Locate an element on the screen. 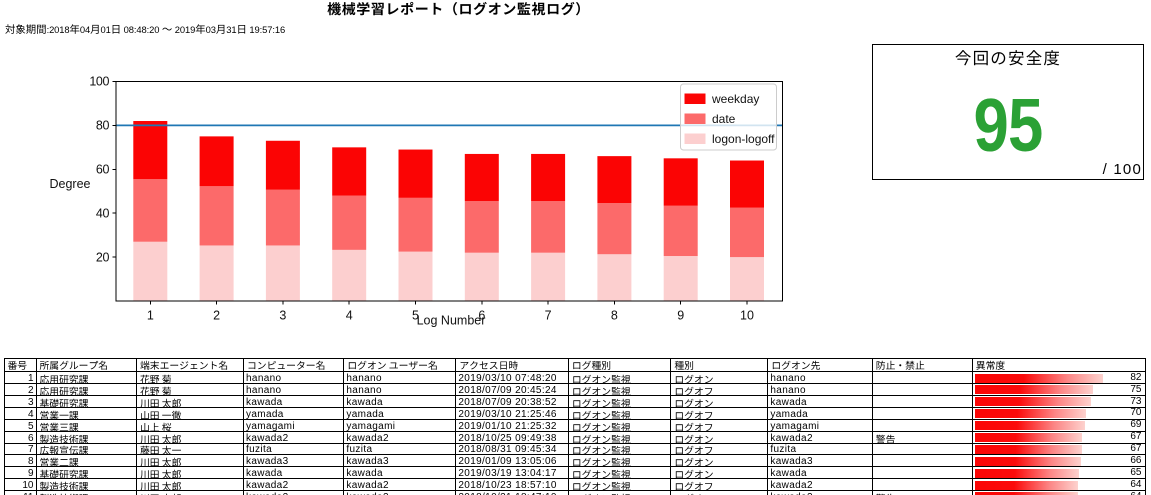 The width and height of the screenshot is (1151, 495). svg-text: 8 is located at coordinates (614, 316).